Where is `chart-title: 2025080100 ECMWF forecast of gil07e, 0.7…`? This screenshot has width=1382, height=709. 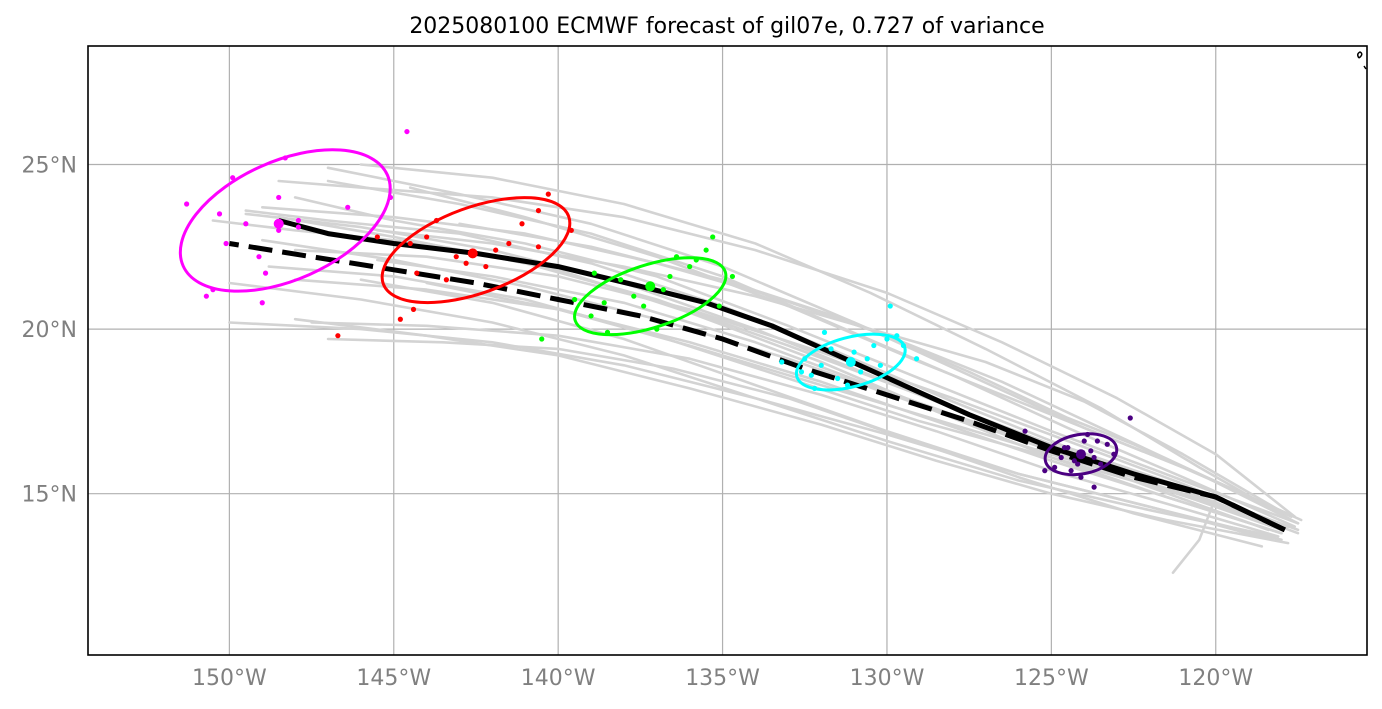 chart-title: 2025080100 ECMWF forecast of gil07e, 0.7… is located at coordinates (726, 26).